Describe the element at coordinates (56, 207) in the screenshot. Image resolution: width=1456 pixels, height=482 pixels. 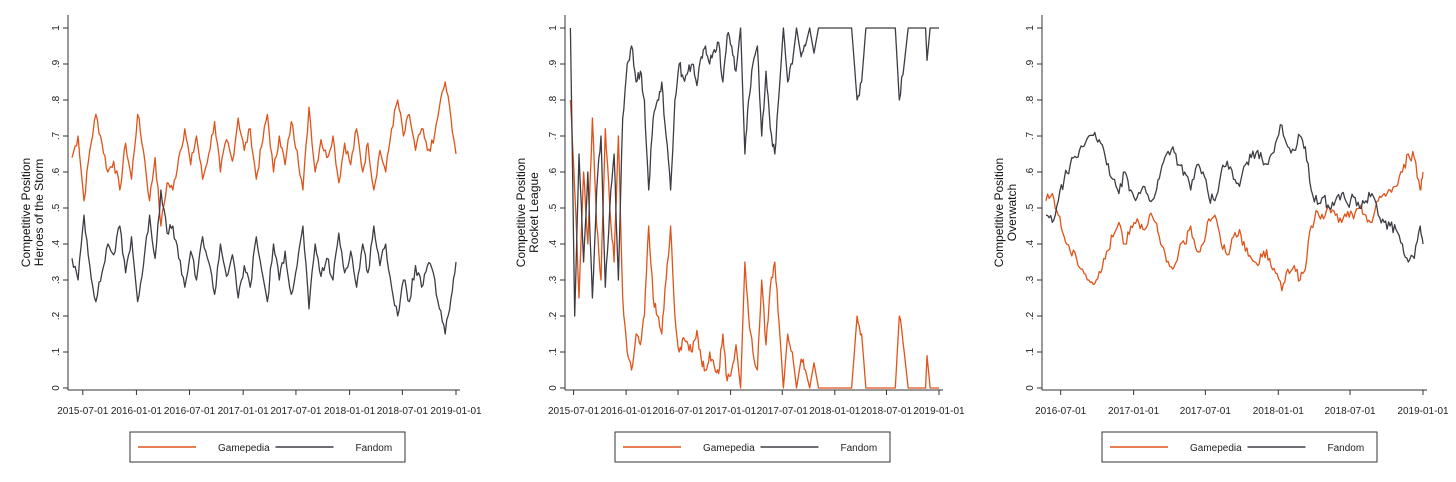
I see `chart-1-y-tick-label: .5` at that location.